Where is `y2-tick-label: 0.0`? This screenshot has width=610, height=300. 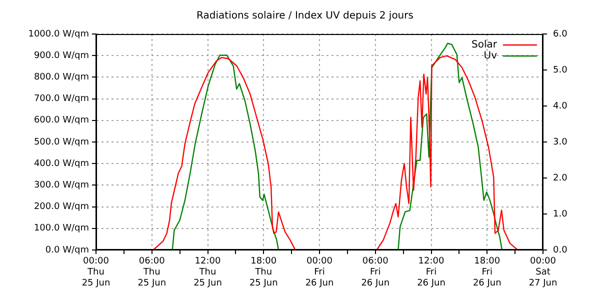 y2-tick-label: 0.0 is located at coordinates (560, 250).